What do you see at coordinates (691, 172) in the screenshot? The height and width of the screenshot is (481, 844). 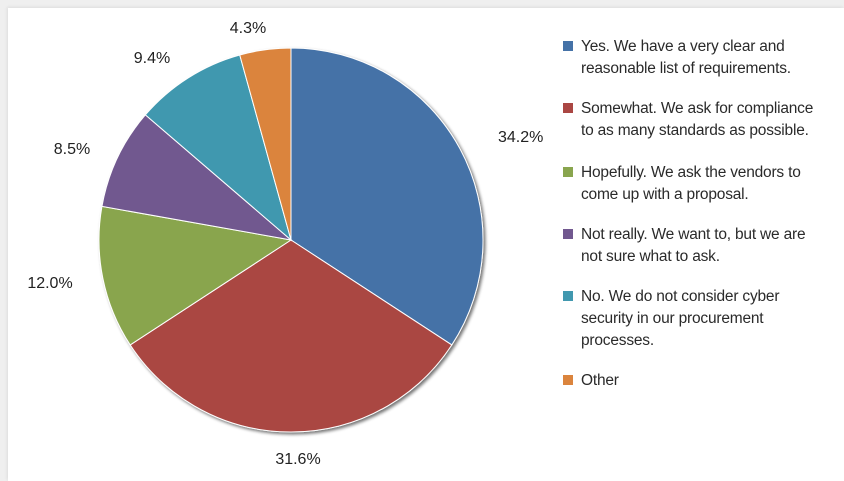 I see `legend-label: Hopefully. We ask the vendors to` at bounding box center [691, 172].